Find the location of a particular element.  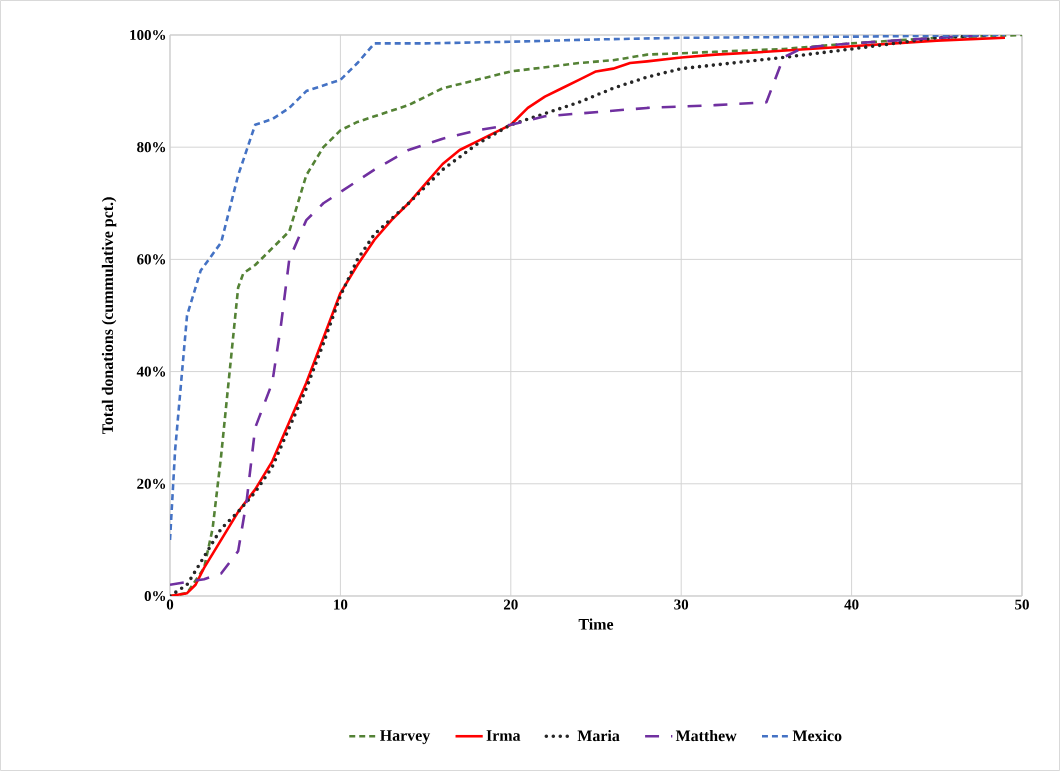

x-tick-label: 40 is located at coordinates (851, 604).